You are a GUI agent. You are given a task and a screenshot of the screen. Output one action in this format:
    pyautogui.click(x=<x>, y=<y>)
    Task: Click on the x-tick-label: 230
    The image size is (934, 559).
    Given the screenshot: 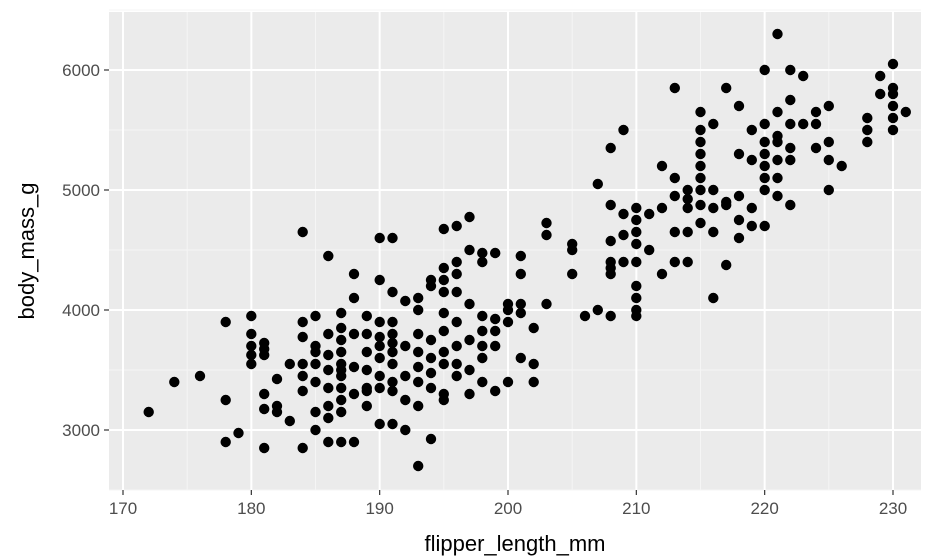 What is the action you would take?
    pyautogui.click(x=893, y=508)
    